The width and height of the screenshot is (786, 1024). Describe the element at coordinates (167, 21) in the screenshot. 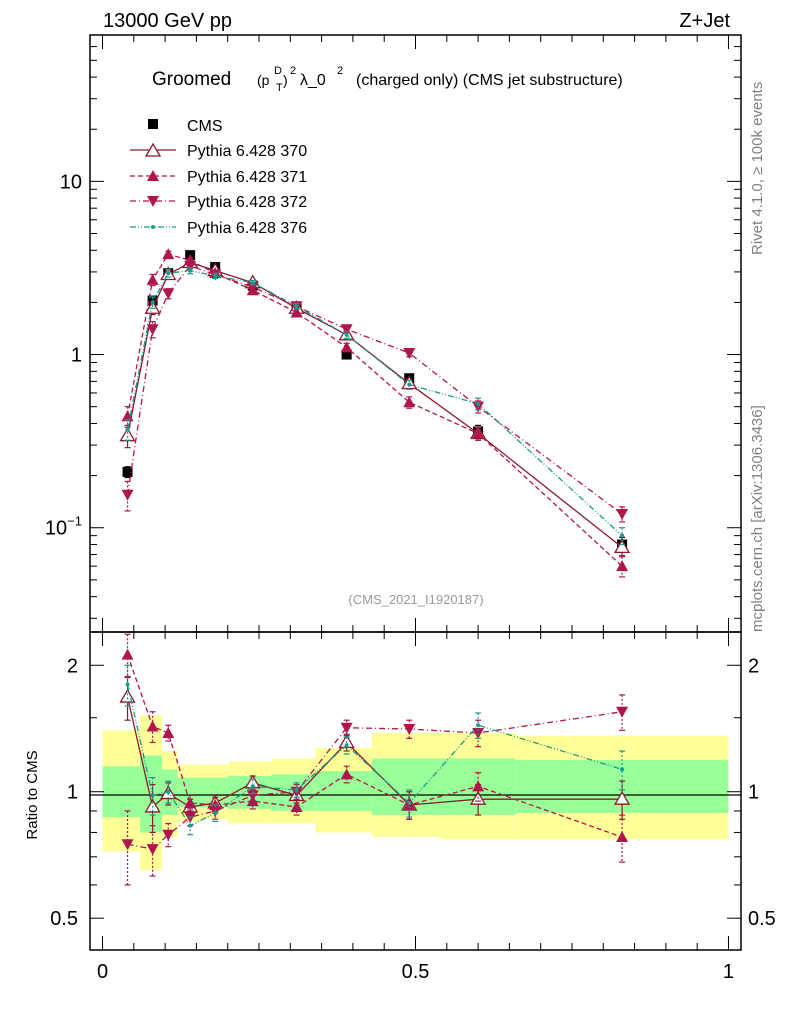

I see `header-left: 13000 GeV pp` at that location.